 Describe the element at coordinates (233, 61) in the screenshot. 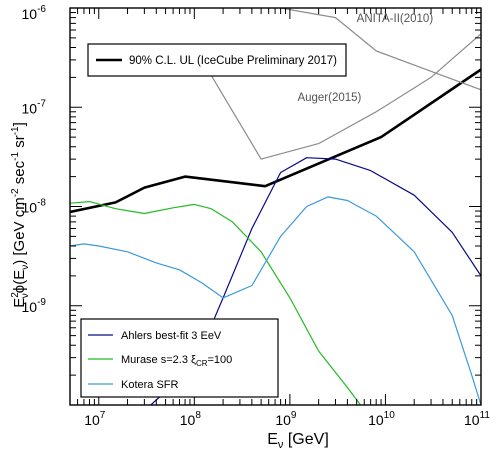

I see `legend-label-icecube-ul: 90% C.L. UL (IceCube Preliminary 2017)` at that location.